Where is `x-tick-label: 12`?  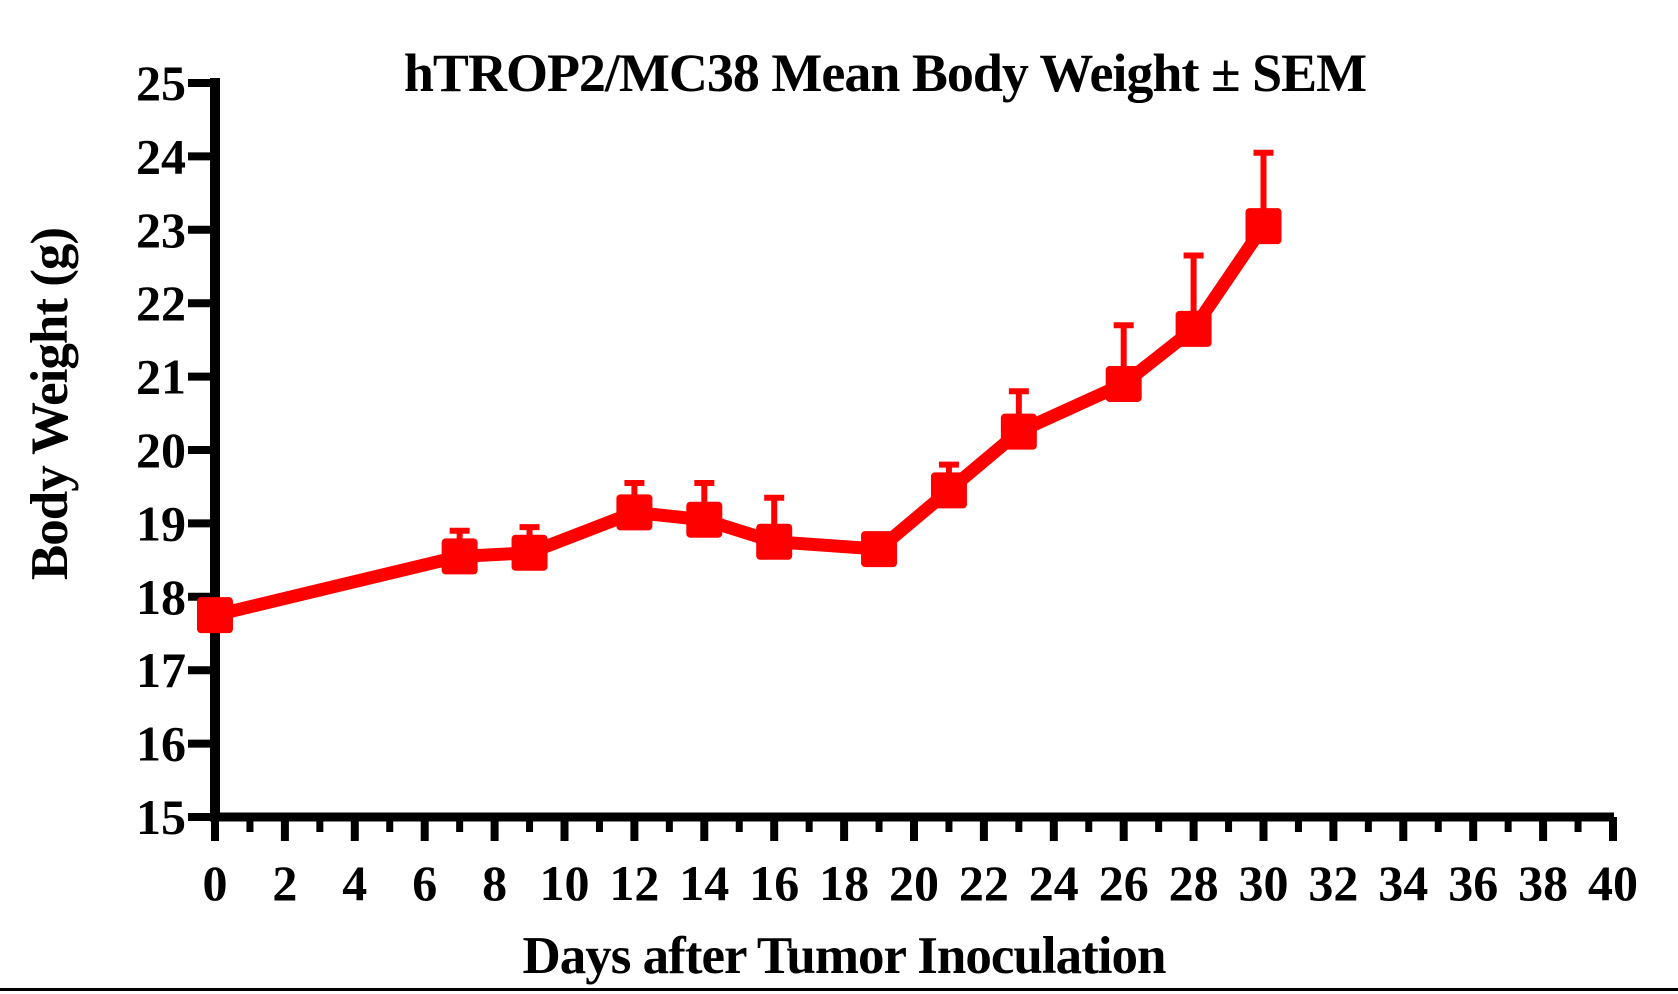 x-tick-label: 12 is located at coordinates (634, 883).